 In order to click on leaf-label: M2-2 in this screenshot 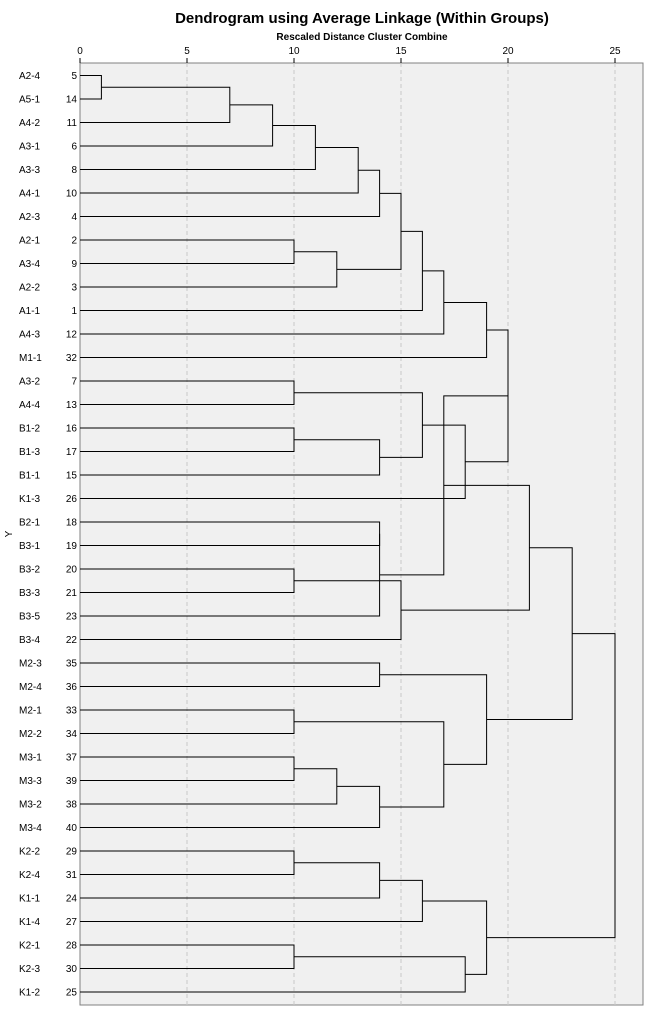, I will do `click(30, 734)`.